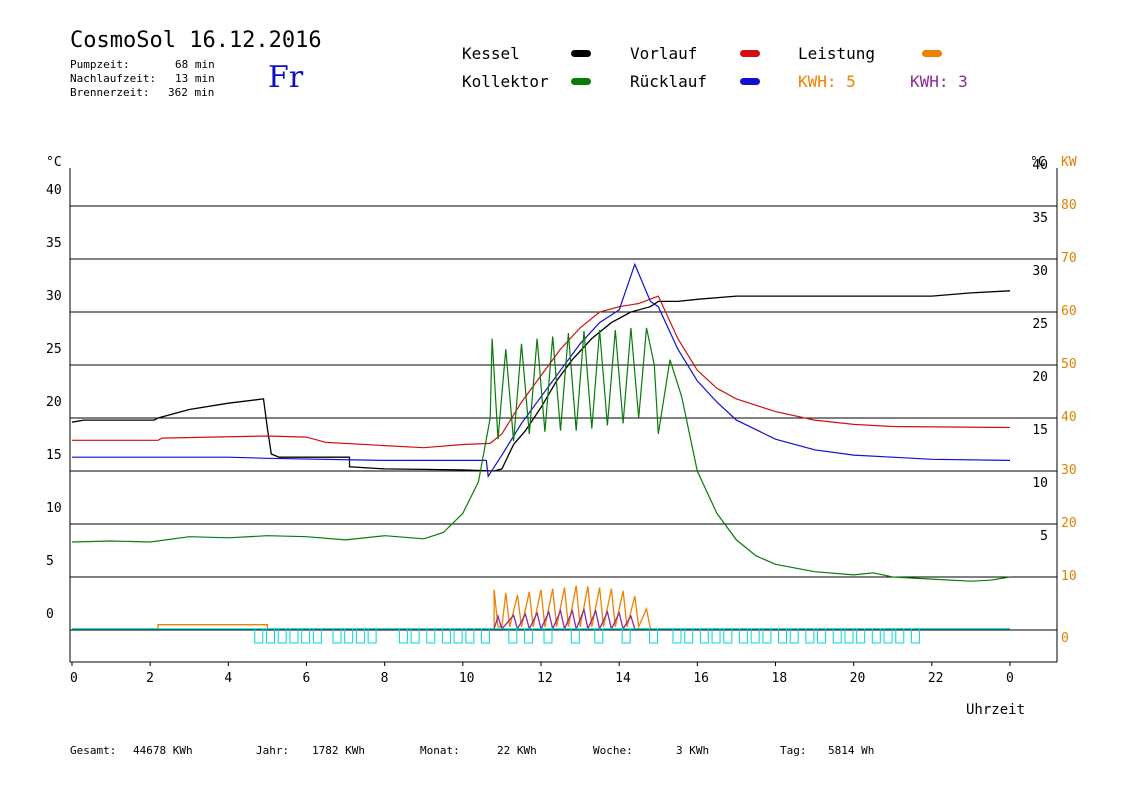 The image size is (1148, 812). What do you see at coordinates (793, 750) in the screenshot?
I see `footer-tag-label: Tag:` at bounding box center [793, 750].